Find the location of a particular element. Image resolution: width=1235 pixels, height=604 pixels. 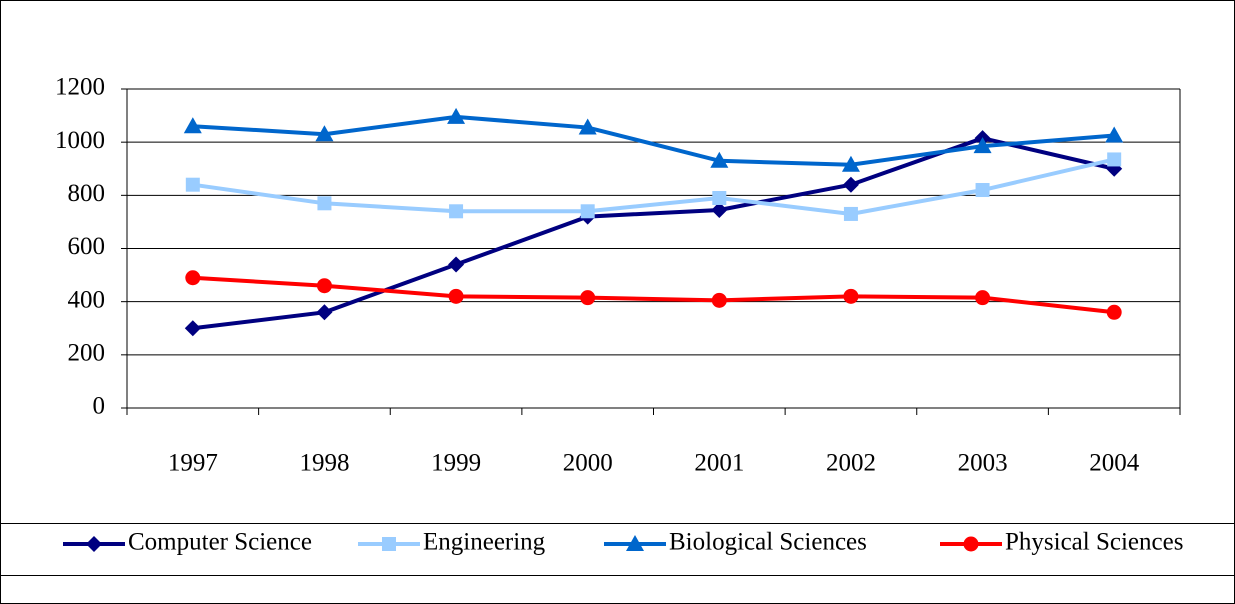

x-tick-label: 2002 is located at coordinates (851, 463).